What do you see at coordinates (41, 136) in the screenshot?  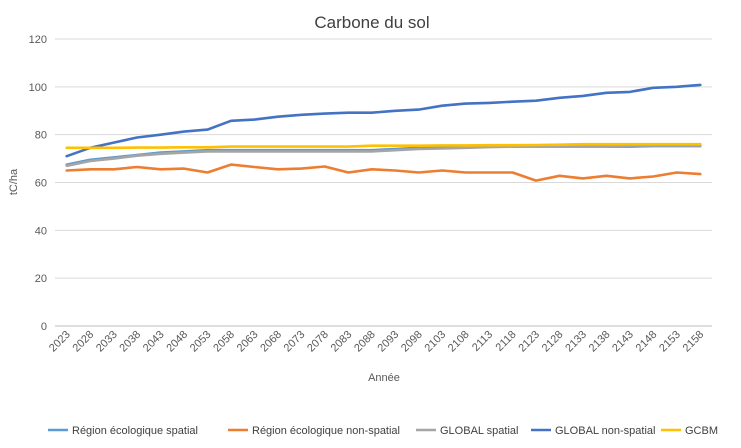 I see `y-tick-label: 80` at bounding box center [41, 136].